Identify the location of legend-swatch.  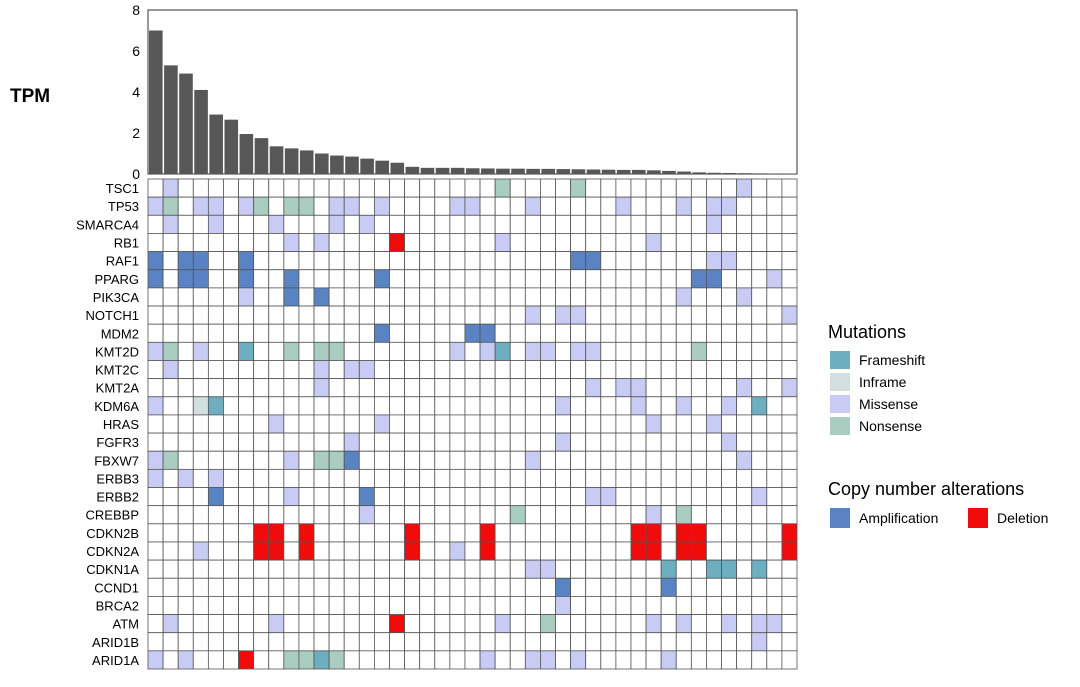
(978, 518).